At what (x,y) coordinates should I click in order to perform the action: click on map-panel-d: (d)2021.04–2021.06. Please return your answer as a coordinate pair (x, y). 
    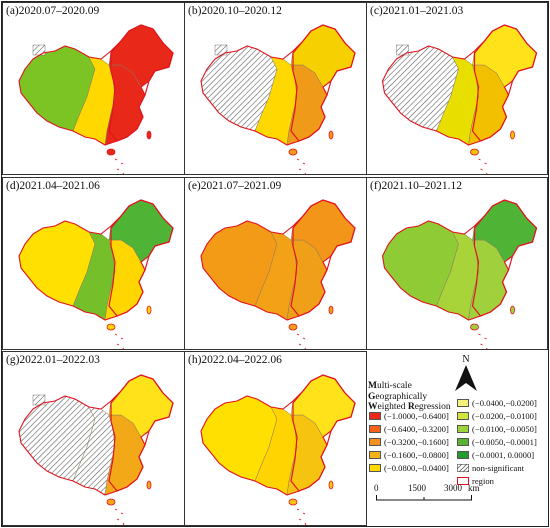
    Looking at the image, I should click on (93, 263).